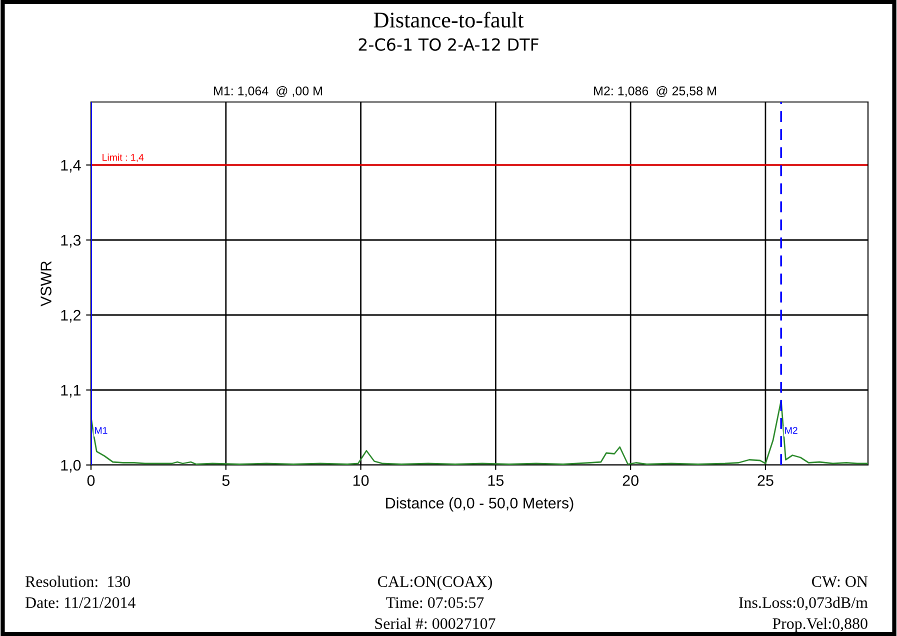  What do you see at coordinates (803, 603) in the screenshot?
I see `text: Ins.Loss:0,073dB/m` at bounding box center [803, 603].